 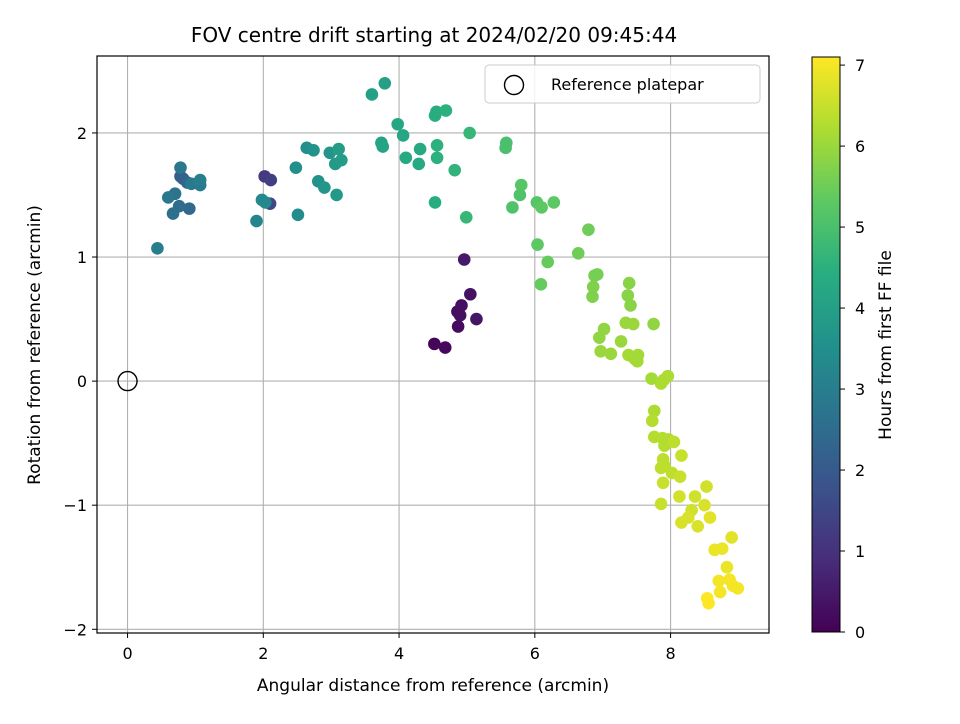 What do you see at coordinates (514, 85) in the screenshot?
I see `legend-reference-marker` at bounding box center [514, 85].